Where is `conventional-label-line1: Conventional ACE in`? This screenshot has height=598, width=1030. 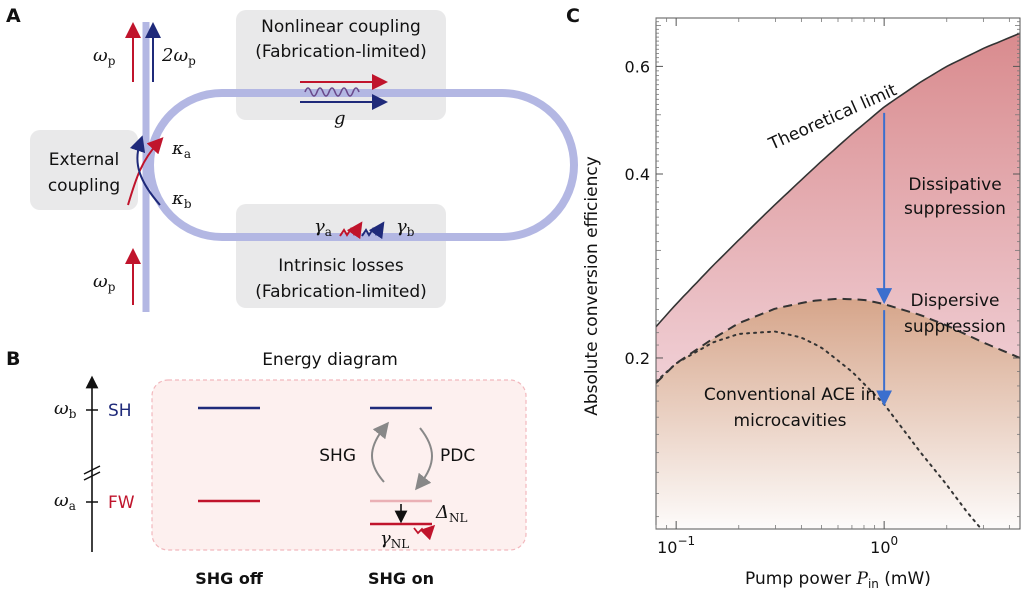 conventional-label-line1: Conventional ACE in is located at coordinates (790, 395).